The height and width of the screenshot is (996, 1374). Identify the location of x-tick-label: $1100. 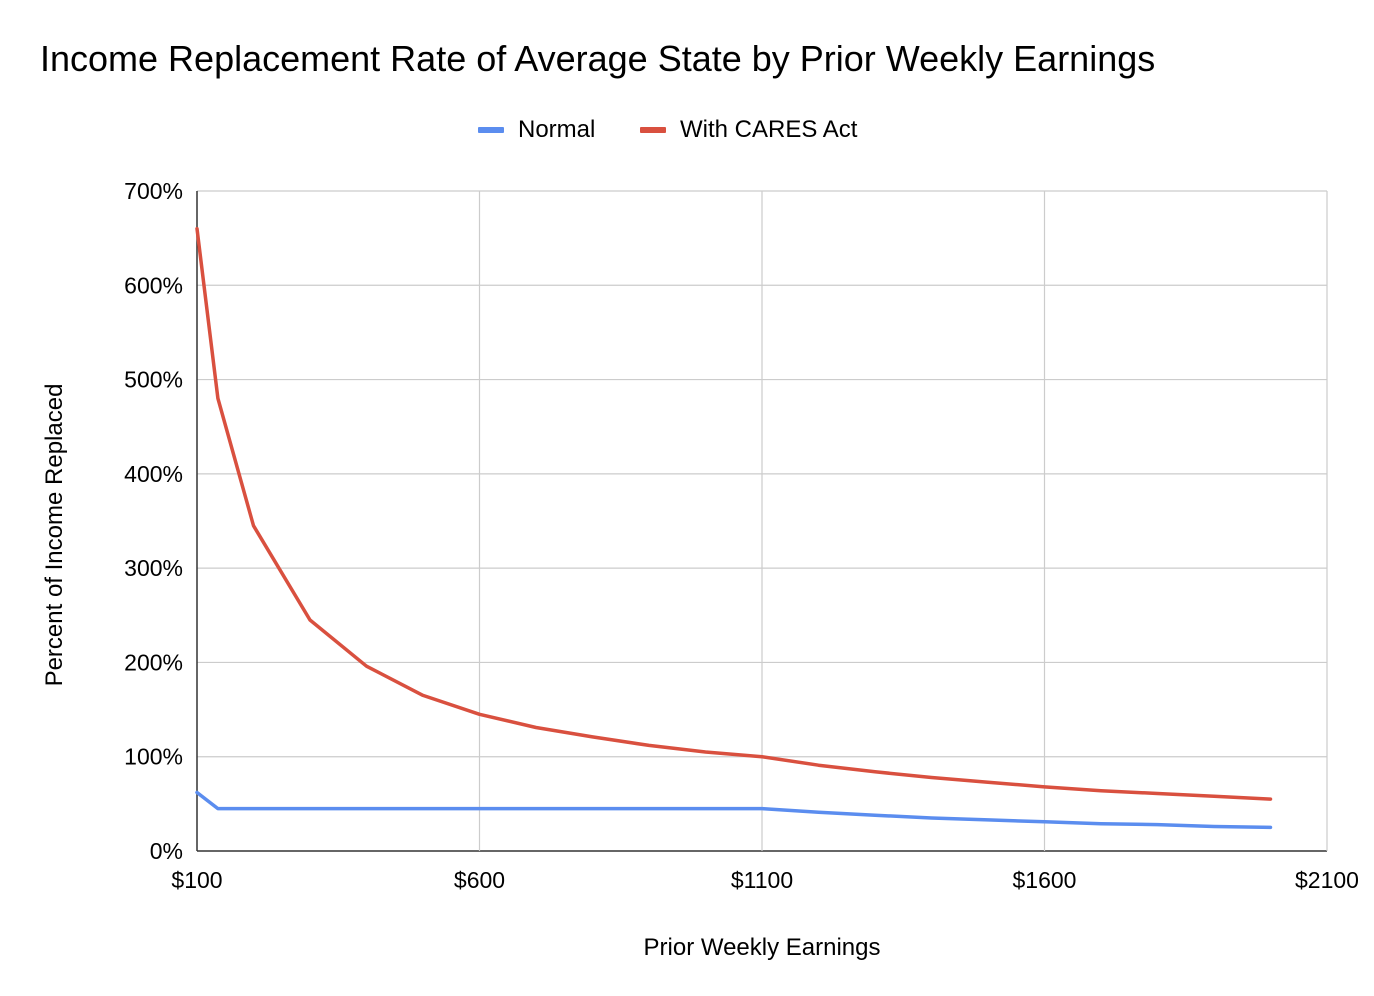
(762, 880).